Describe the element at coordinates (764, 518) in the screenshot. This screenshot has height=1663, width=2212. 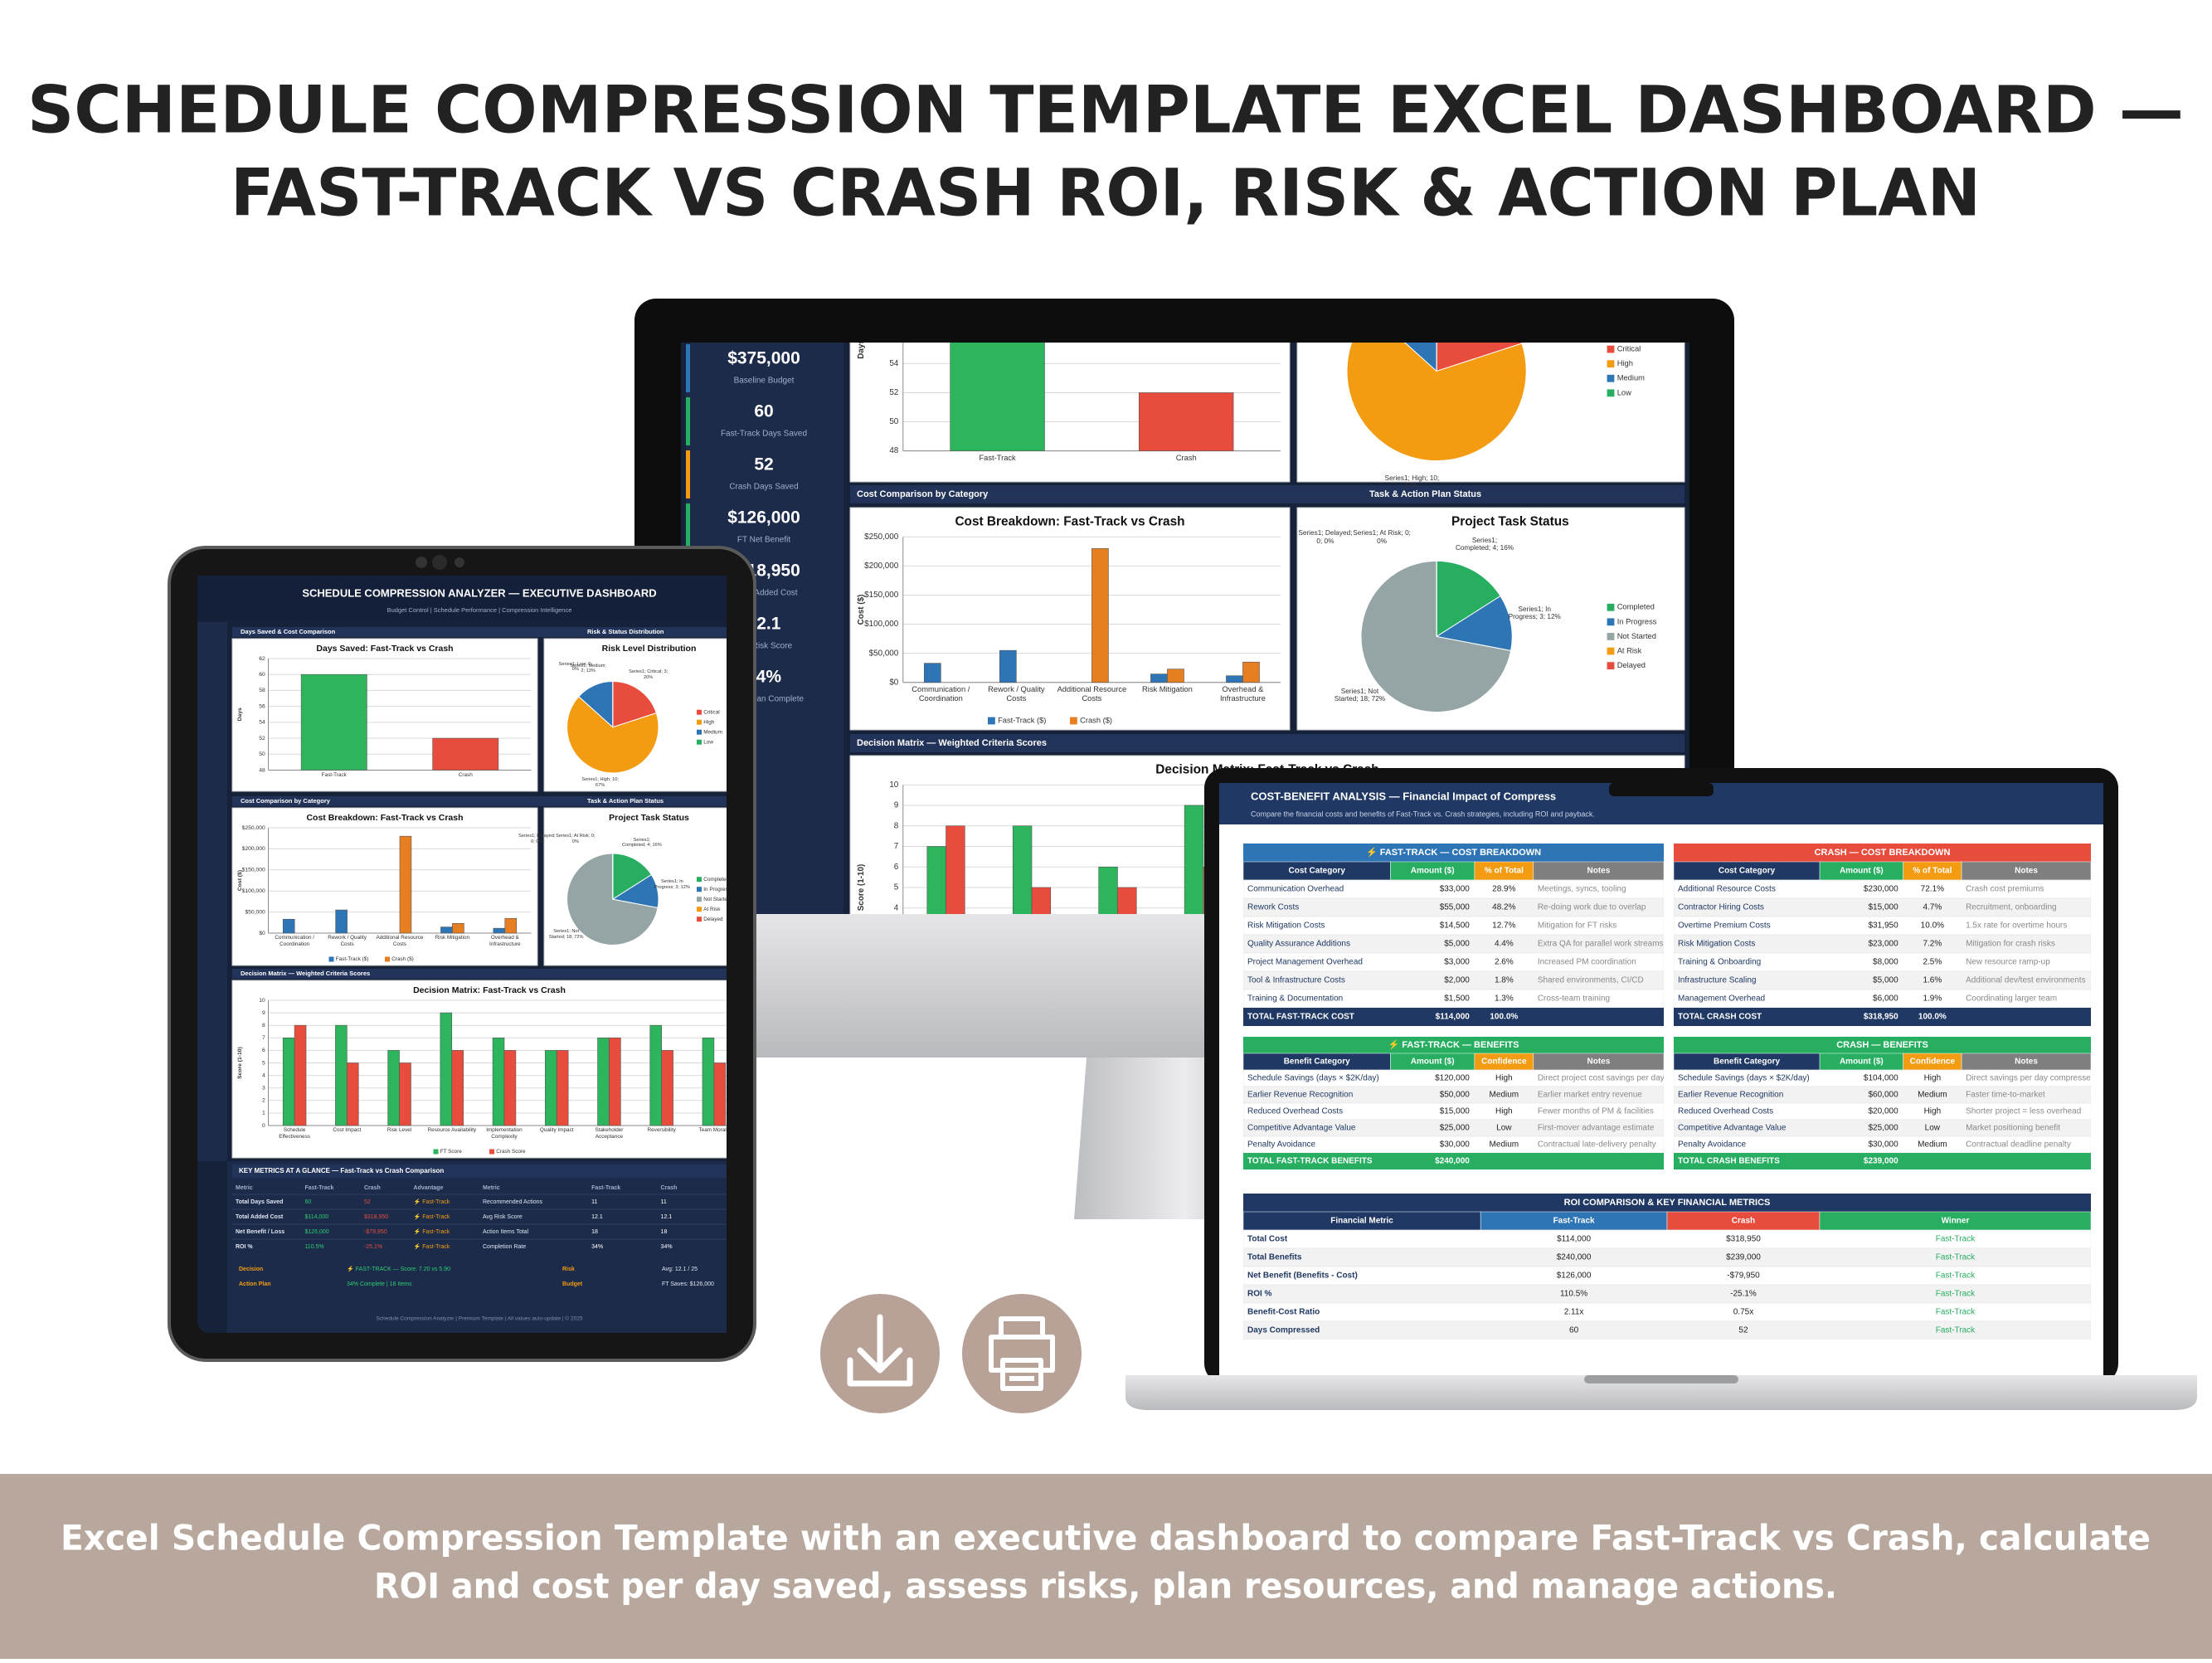
I see `kpi-value: $126,000` at that location.